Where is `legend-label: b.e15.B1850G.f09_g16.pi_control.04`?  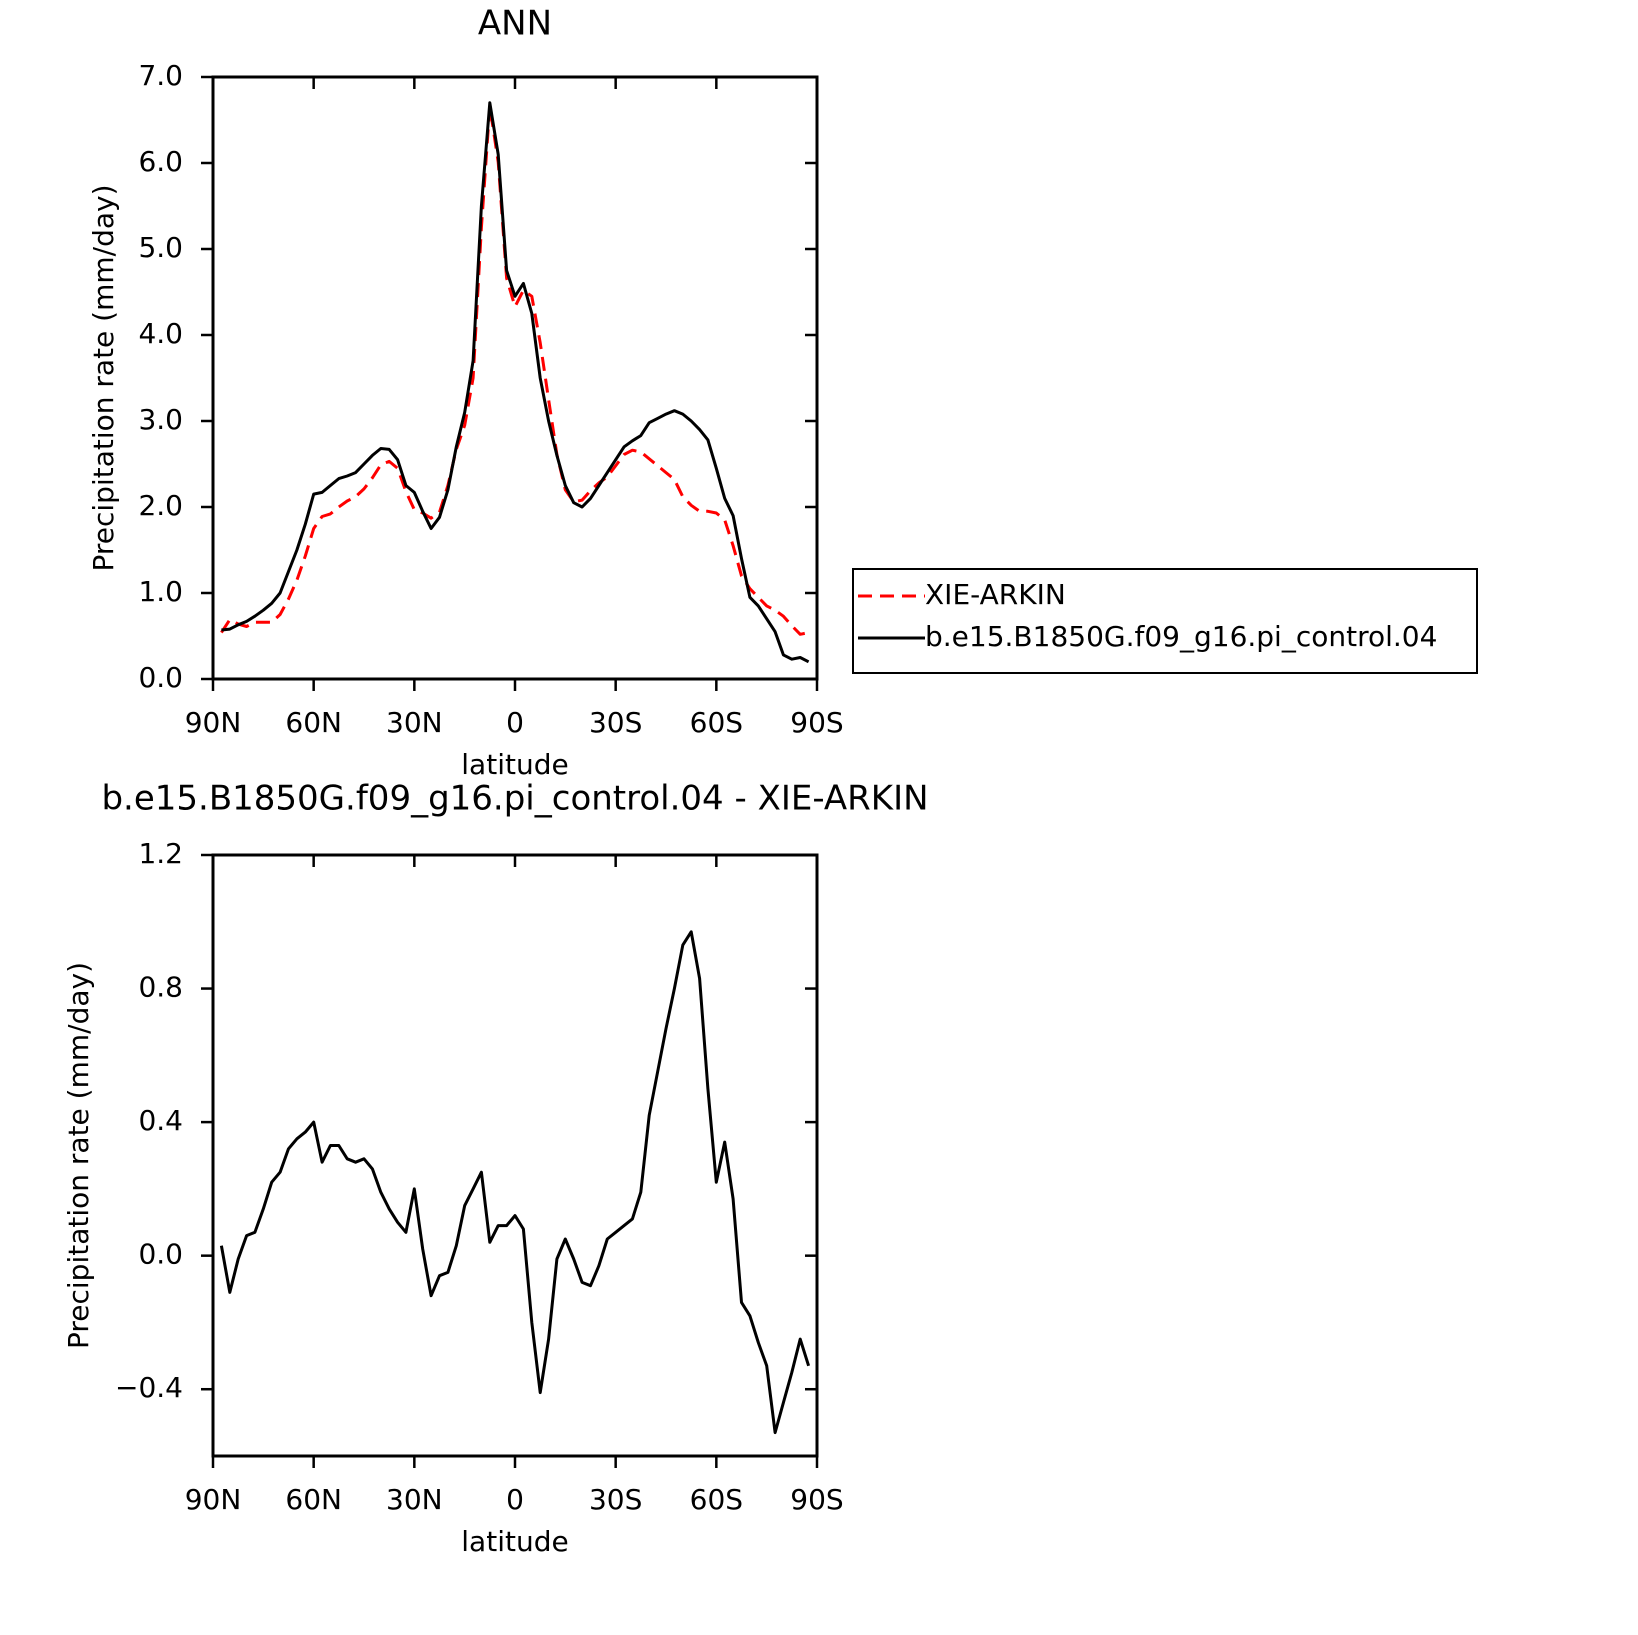 legend-label: b.e15.B1850G.f09_g16.pi_control.04 is located at coordinates (1181, 636).